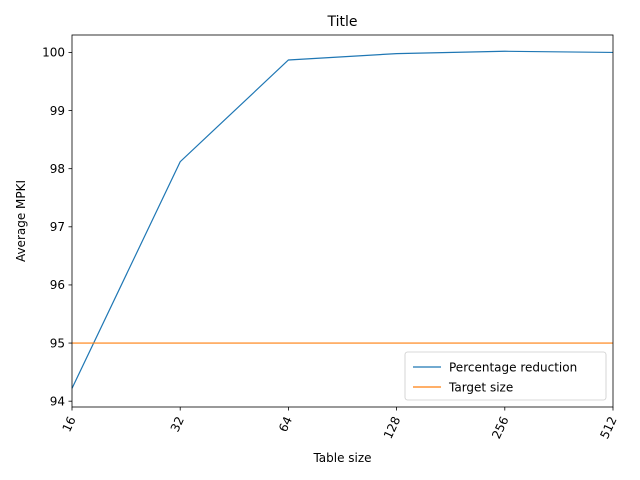 This screenshot has height=480, width=640. Describe the element at coordinates (341, 22) in the screenshot. I see `chart-title: Title` at that location.